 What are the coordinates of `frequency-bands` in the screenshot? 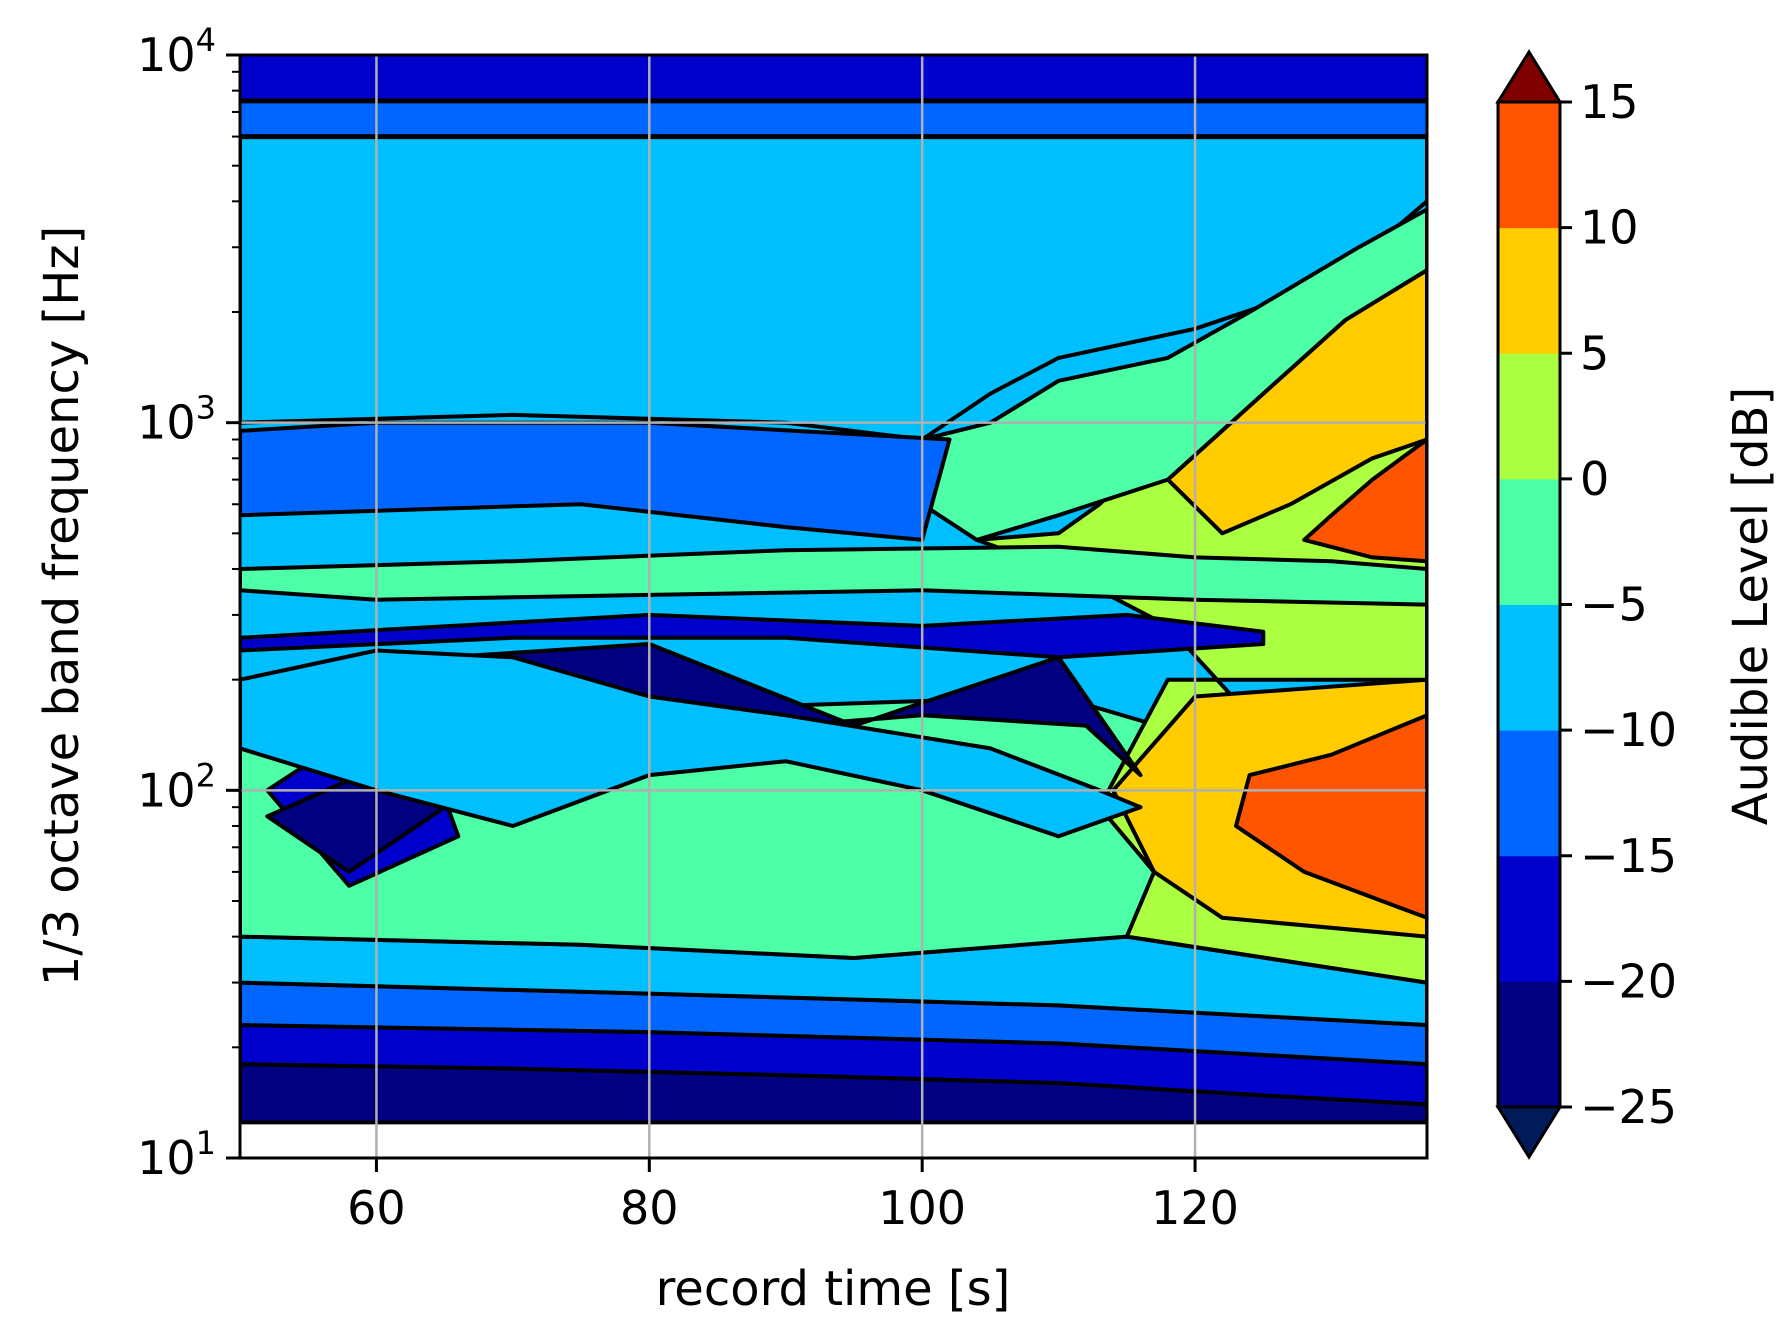 It's located at (833, 97).